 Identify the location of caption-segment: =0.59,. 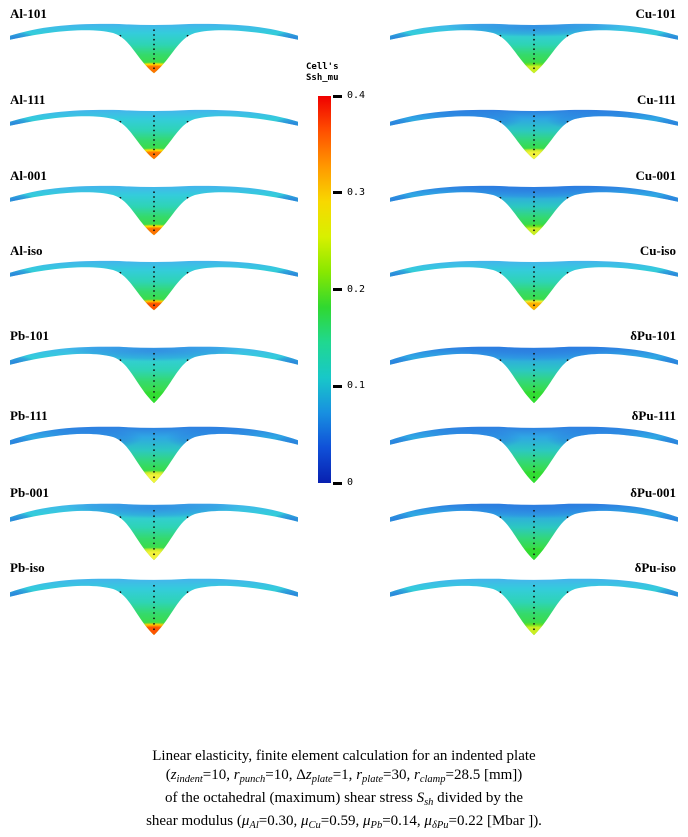
(341, 821).